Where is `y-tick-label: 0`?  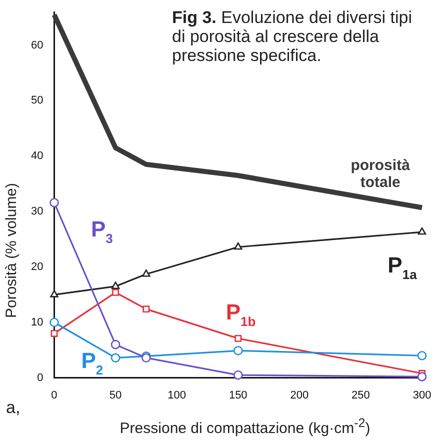 y-tick-label: 0 is located at coordinates (40, 378).